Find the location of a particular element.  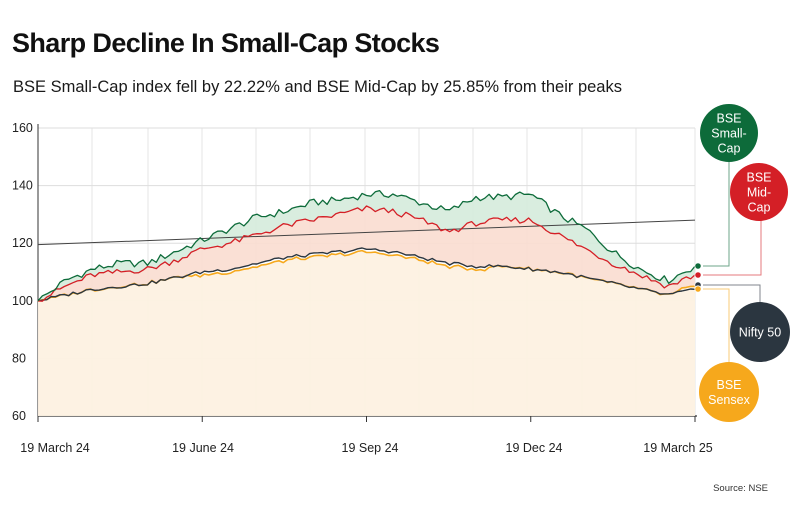

y-tick-label: 140 is located at coordinates (22, 186).